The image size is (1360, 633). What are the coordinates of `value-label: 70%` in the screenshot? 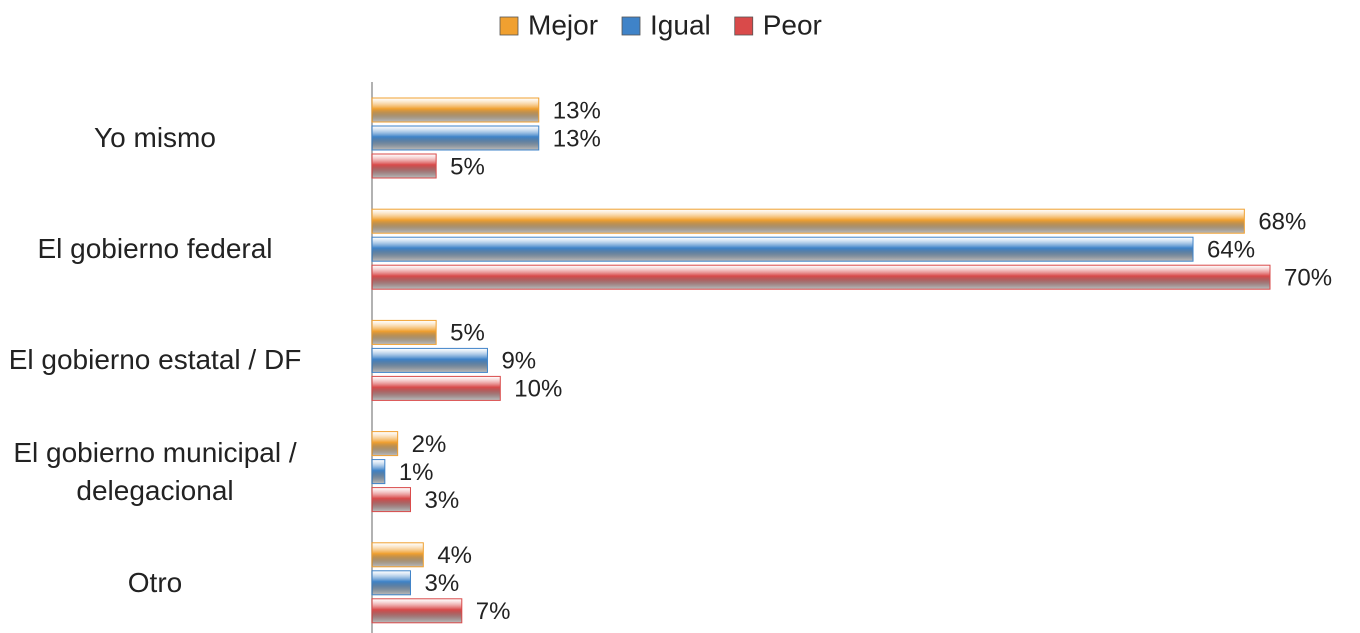 It's located at (1308, 278).